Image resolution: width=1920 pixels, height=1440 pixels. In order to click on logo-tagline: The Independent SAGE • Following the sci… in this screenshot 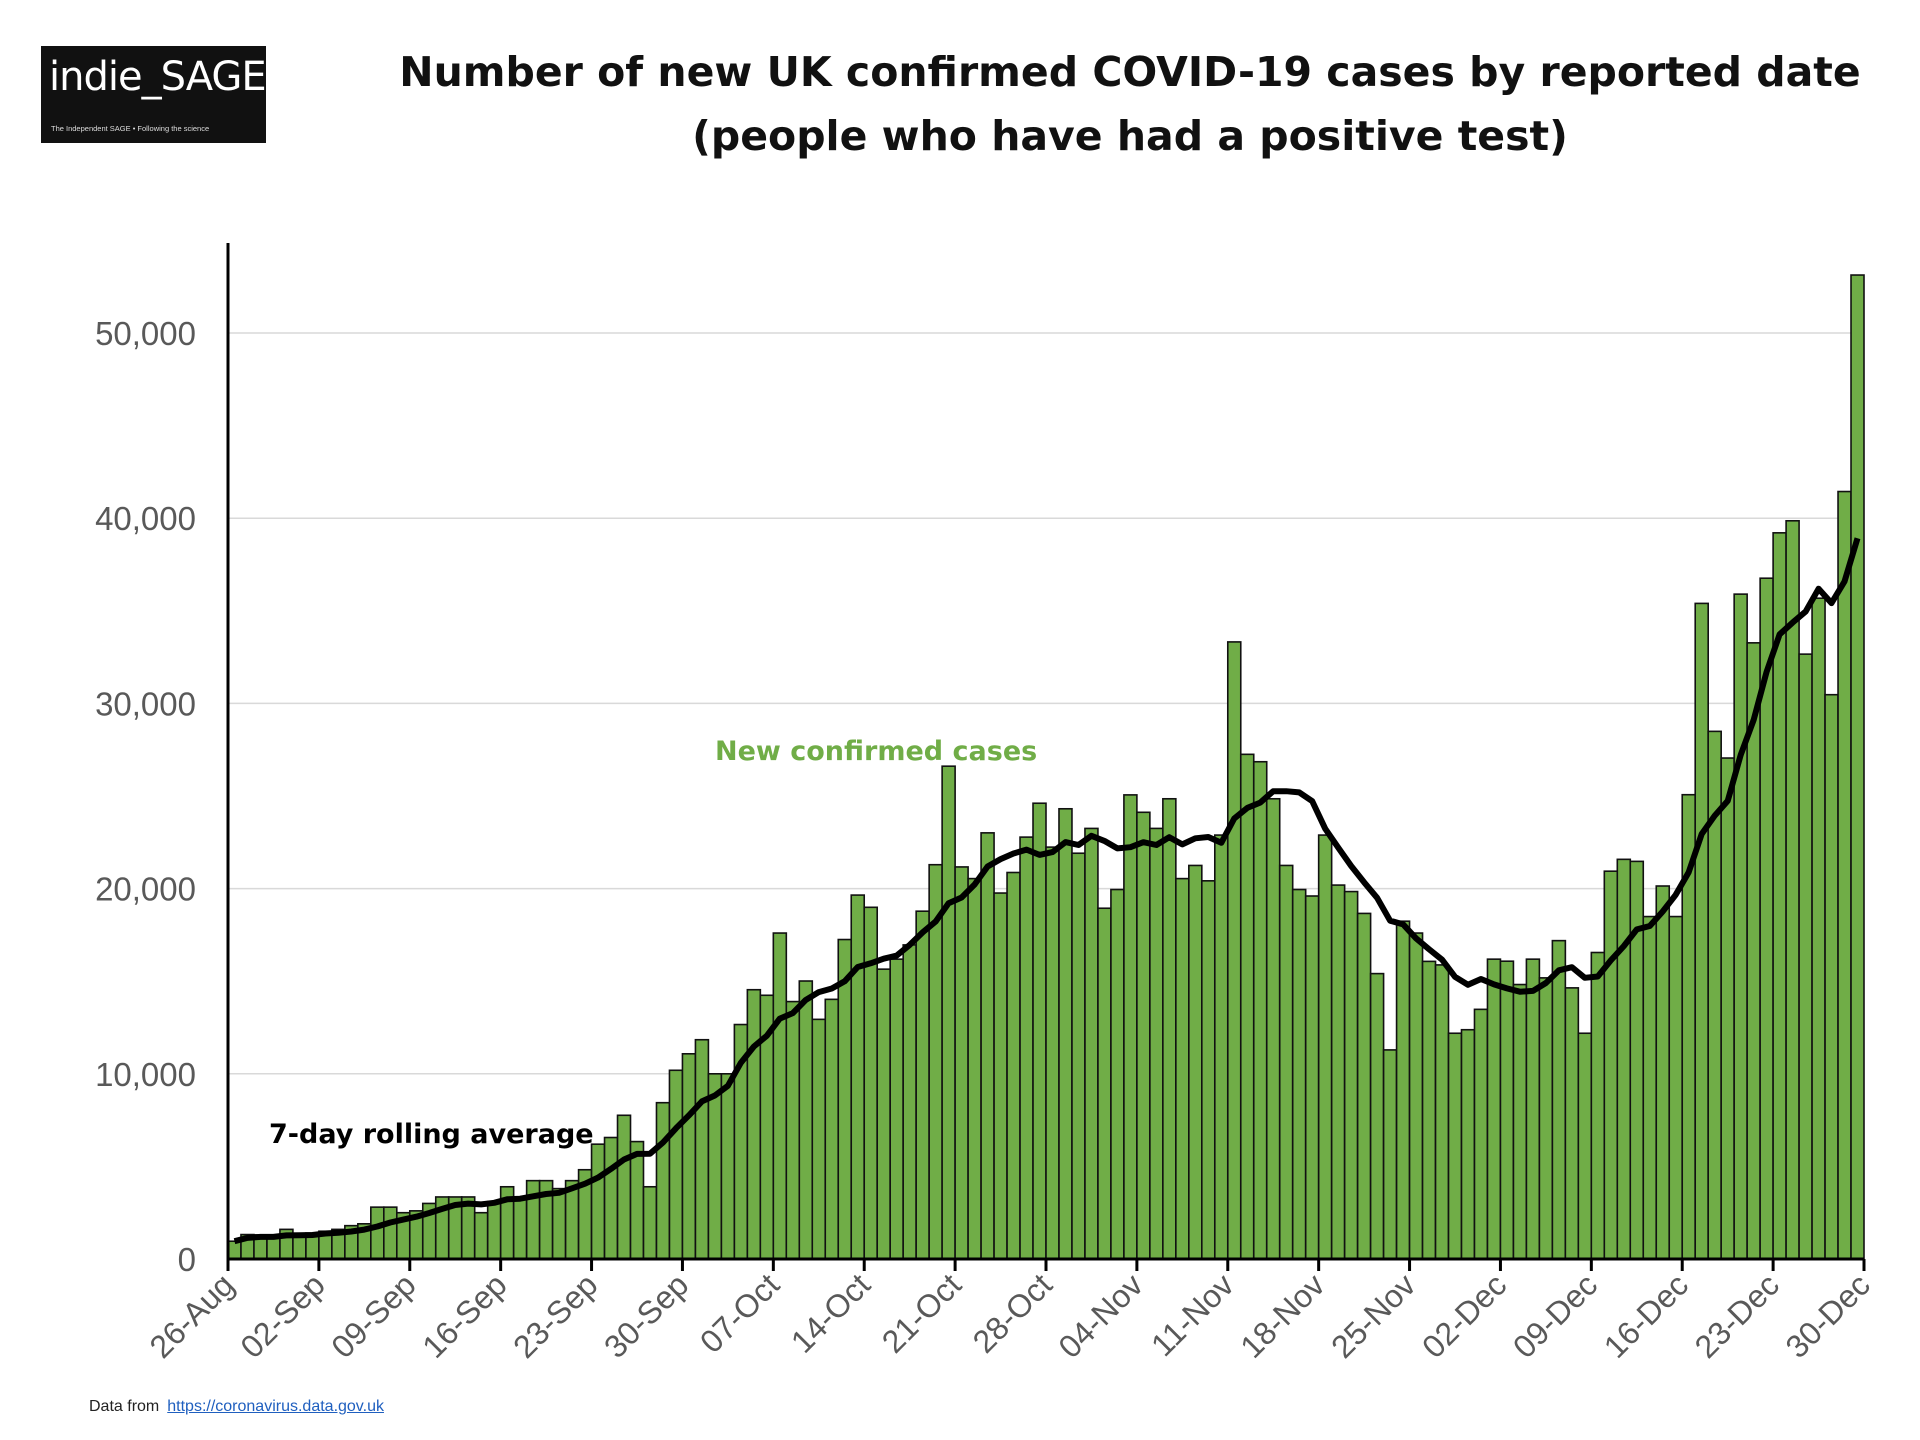, I will do `click(130, 128)`.